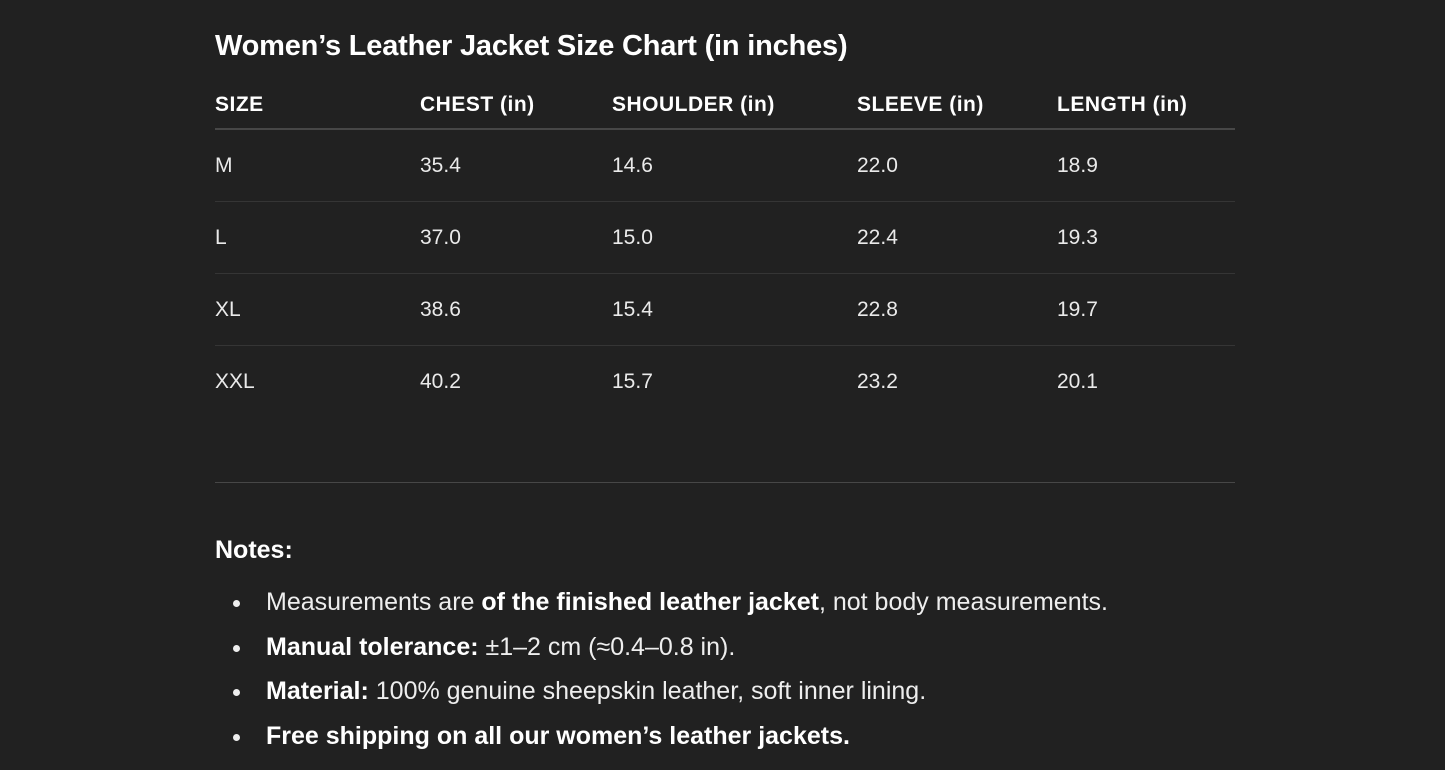 This screenshot has width=1445, height=770. I want to click on table-row: M 35.4 14.6 22.0 18.9, so click(725, 165).